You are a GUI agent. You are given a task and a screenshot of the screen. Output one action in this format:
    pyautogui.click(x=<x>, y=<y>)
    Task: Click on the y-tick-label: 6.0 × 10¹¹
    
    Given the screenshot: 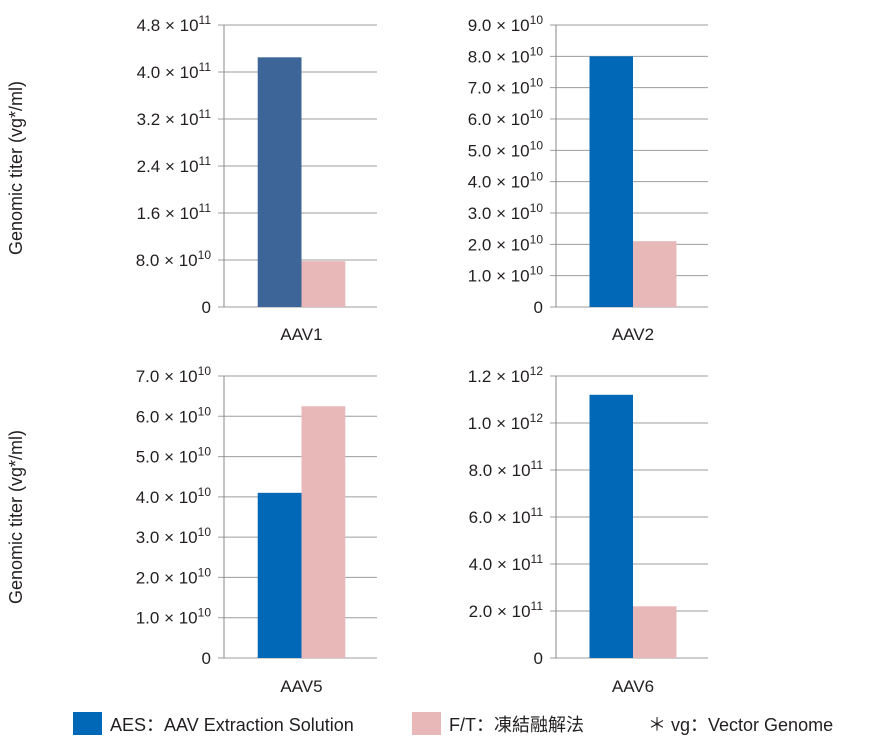 What is the action you would take?
    pyautogui.click(x=506, y=516)
    